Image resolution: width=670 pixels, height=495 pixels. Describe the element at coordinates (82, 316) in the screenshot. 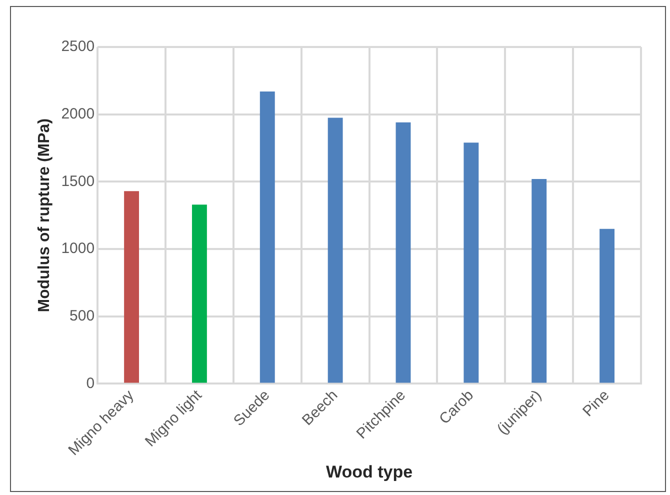

I see `y-tick-label: 500` at that location.